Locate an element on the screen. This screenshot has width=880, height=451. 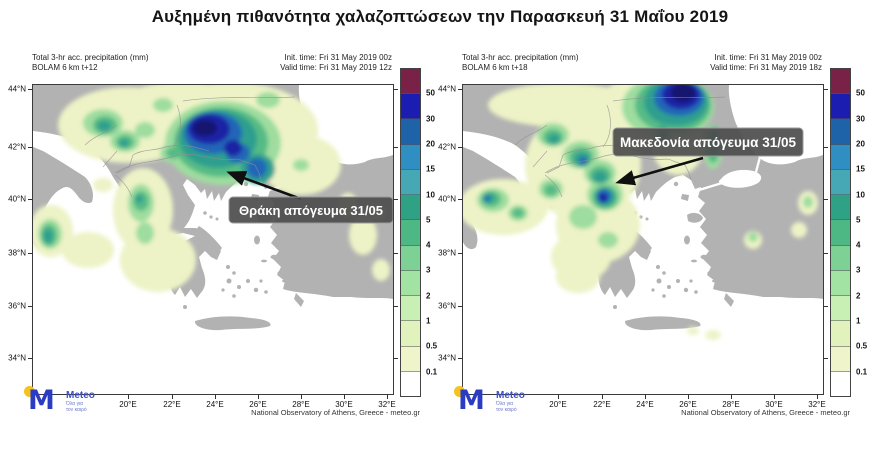
annotation-thraki: Θράκη απόγευμα 31/05 is located at coordinates (309, 197).